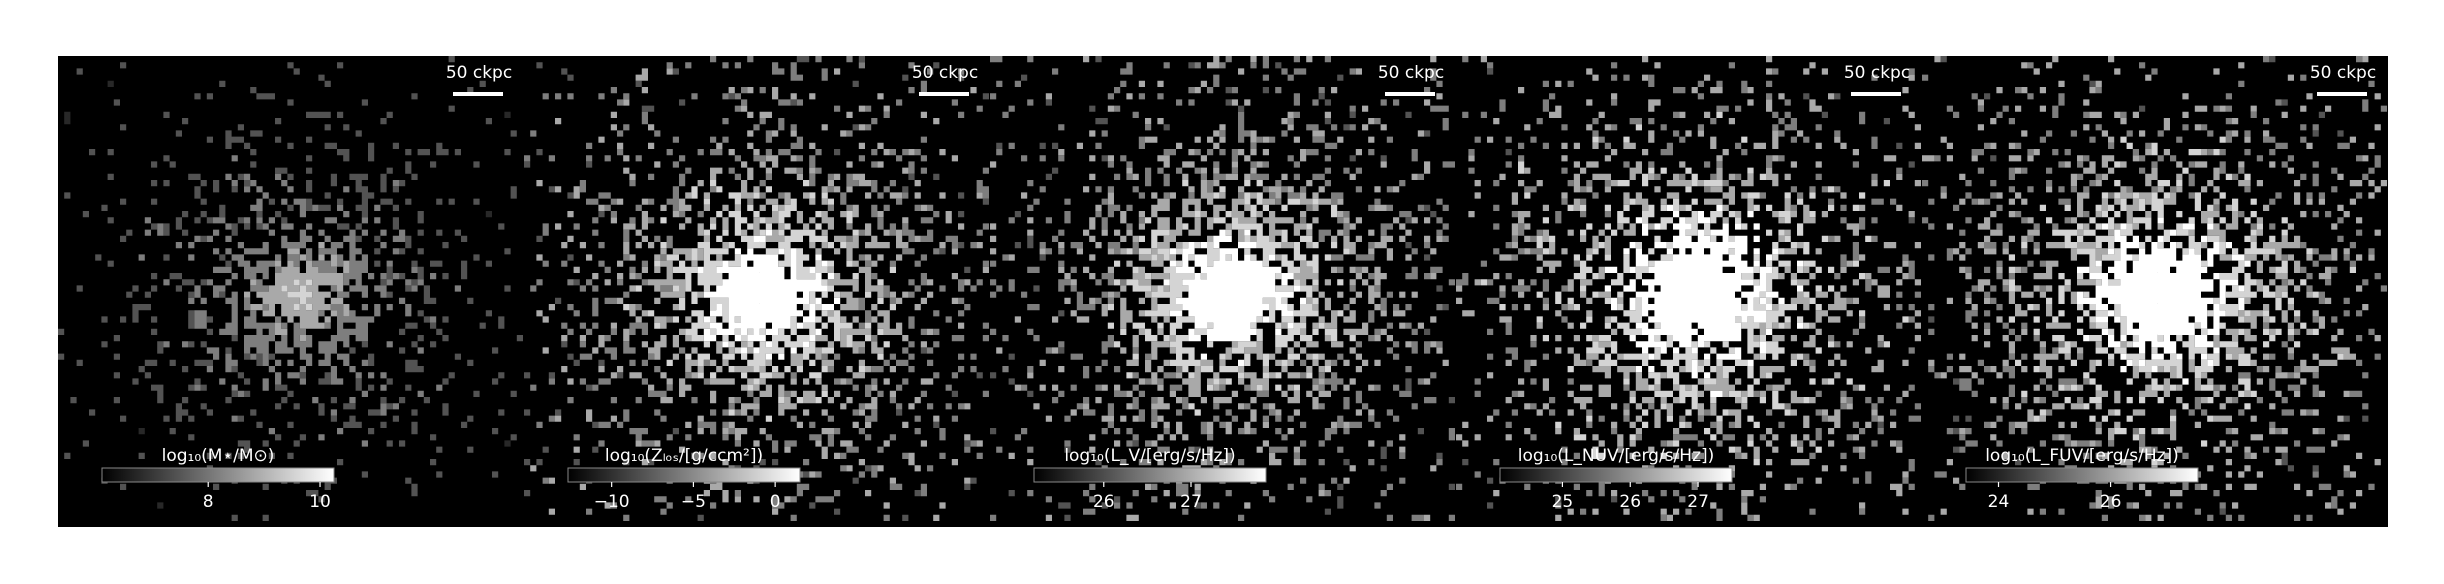  What do you see at coordinates (208, 502) in the screenshot?
I see `colorbar-tick-label: 8` at bounding box center [208, 502].